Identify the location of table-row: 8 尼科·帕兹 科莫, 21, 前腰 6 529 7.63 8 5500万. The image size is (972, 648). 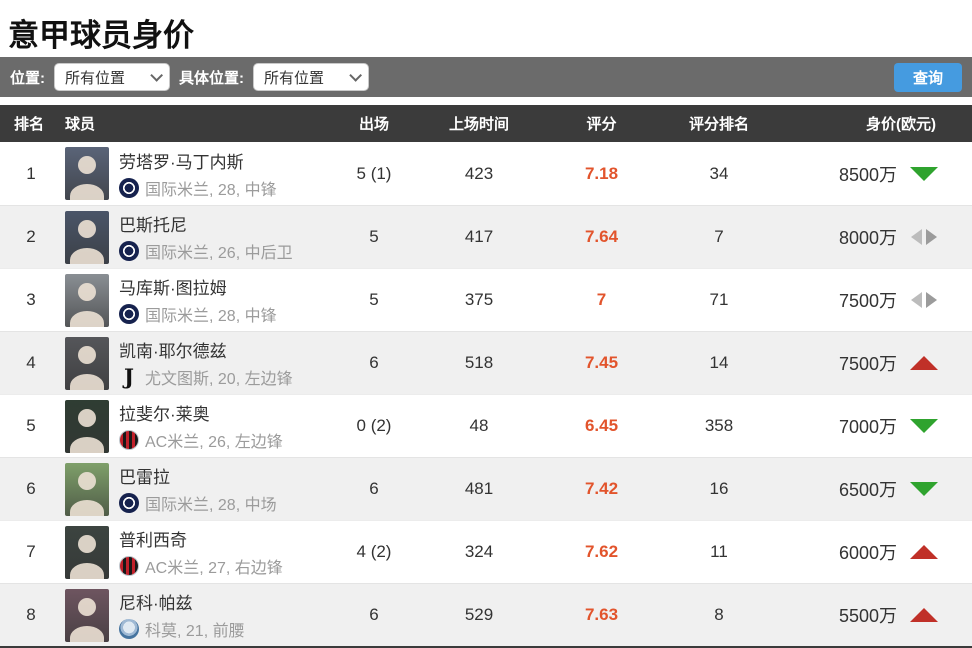
(486, 614).